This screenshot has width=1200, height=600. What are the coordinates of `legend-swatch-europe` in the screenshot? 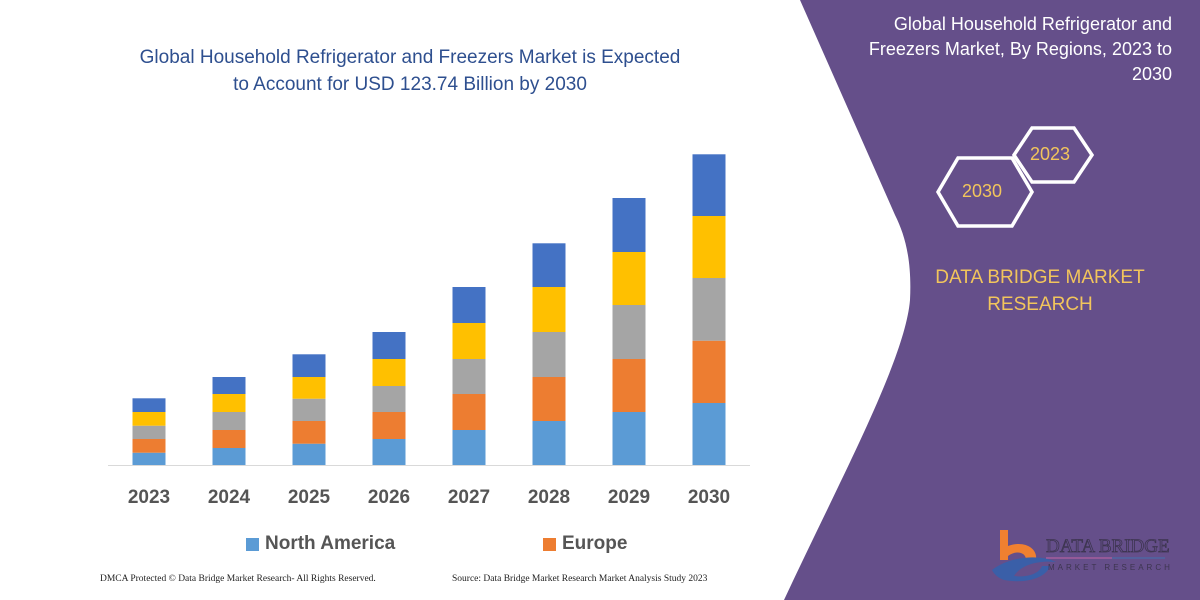 It's located at (549, 544).